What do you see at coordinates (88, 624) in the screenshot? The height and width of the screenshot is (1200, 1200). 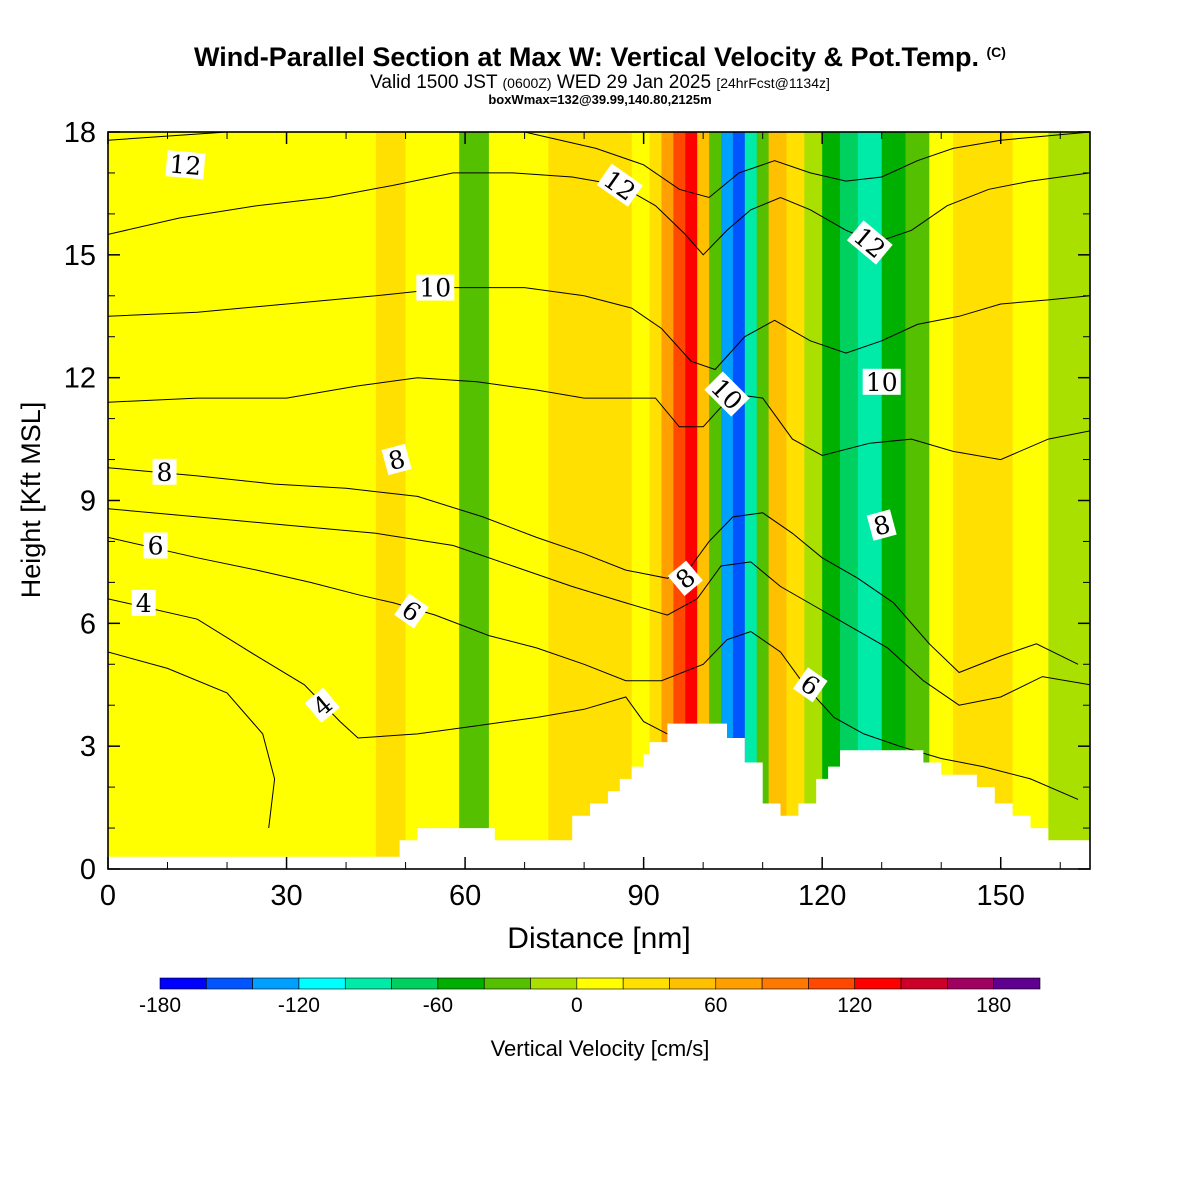 I see `y-tick-label: 6` at bounding box center [88, 624].